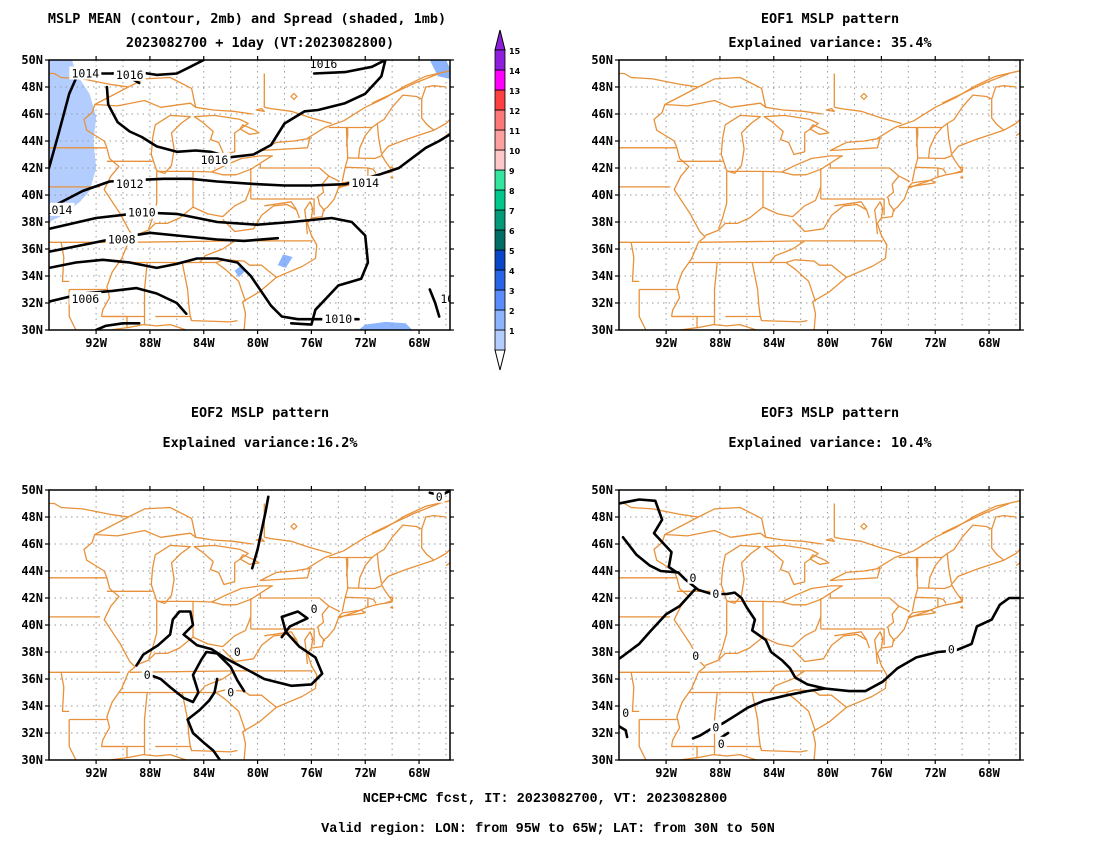 The image size is (1100, 850). What do you see at coordinates (224, 110) in the screenshot?
I see `map-boundary-ontario-north` at bounding box center [224, 110].